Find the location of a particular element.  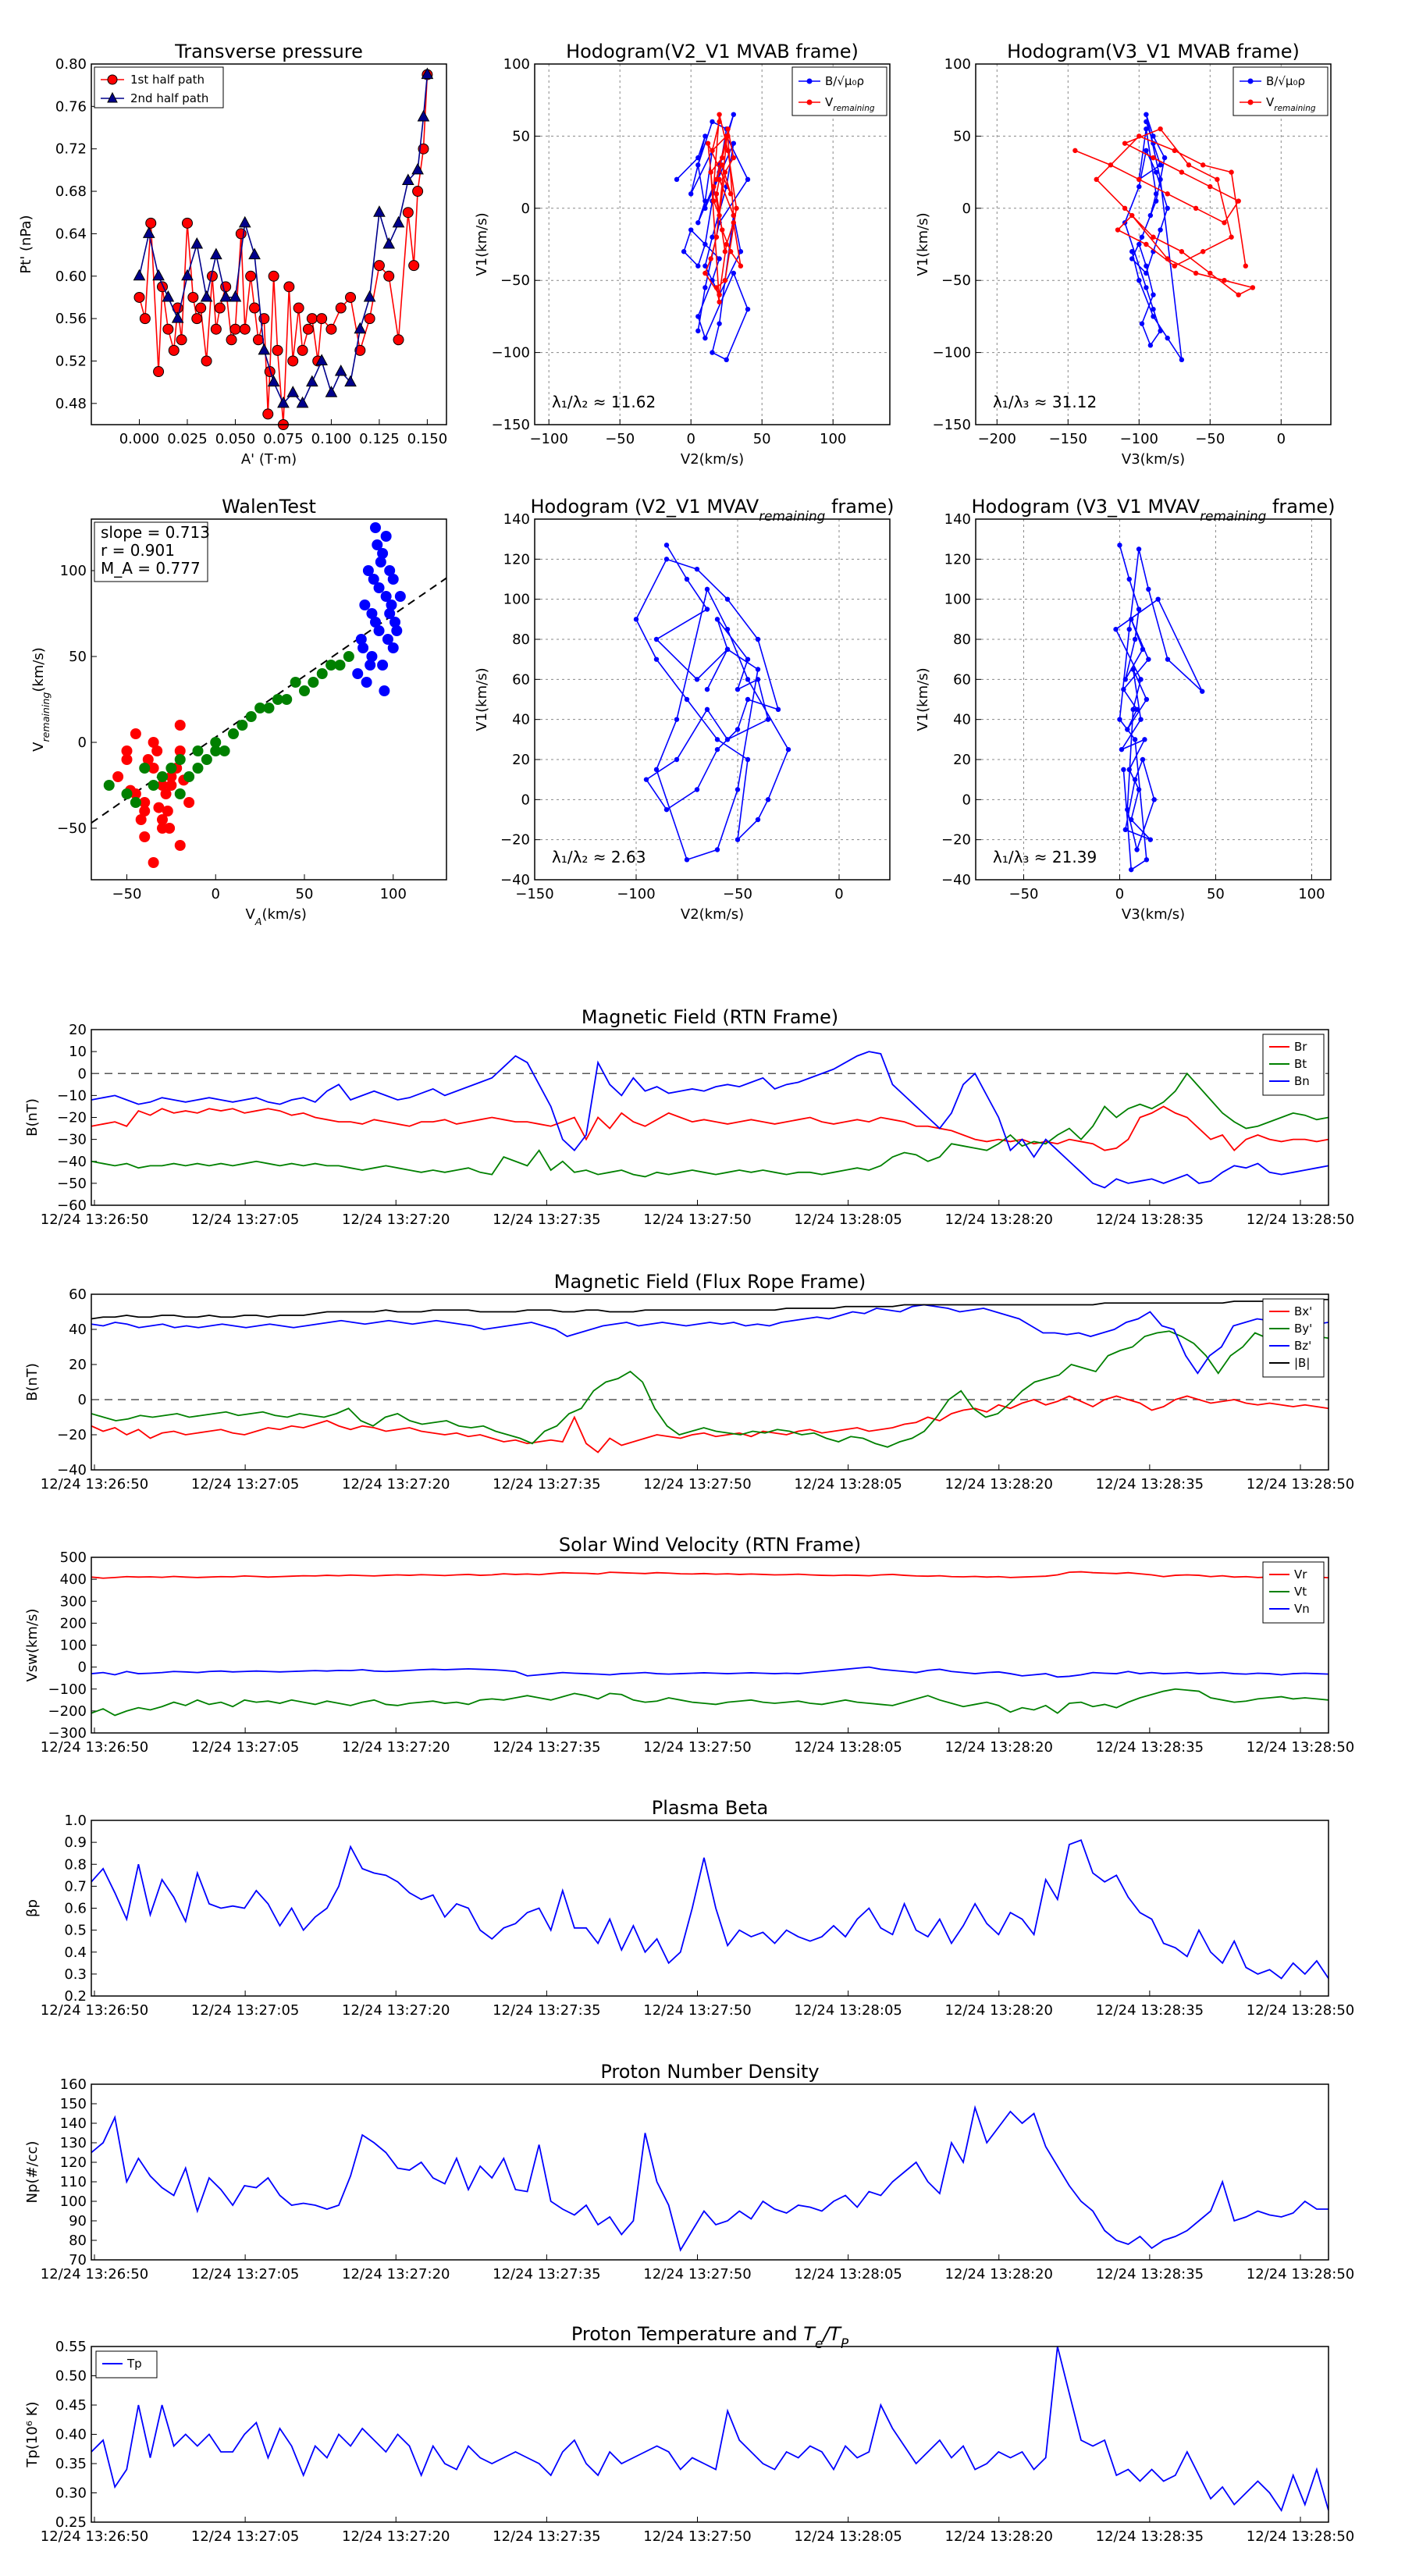

y-tick-label: 140 is located at coordinates (516, 519).